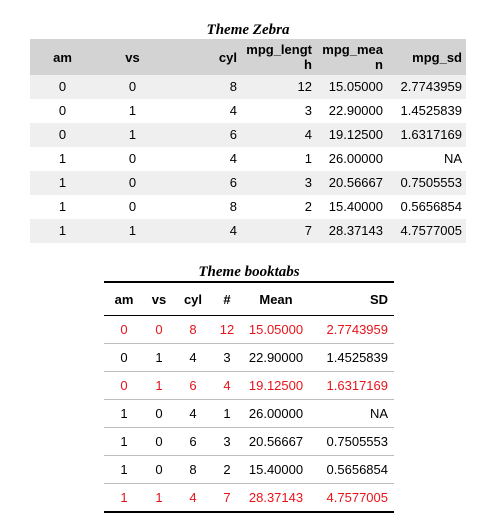 The width and height of the screenshot is (500, 524). Describe the element at coordinates (278, 207) in the screenshot. I see `zebra-cell-mpg-length: 2` at that location.